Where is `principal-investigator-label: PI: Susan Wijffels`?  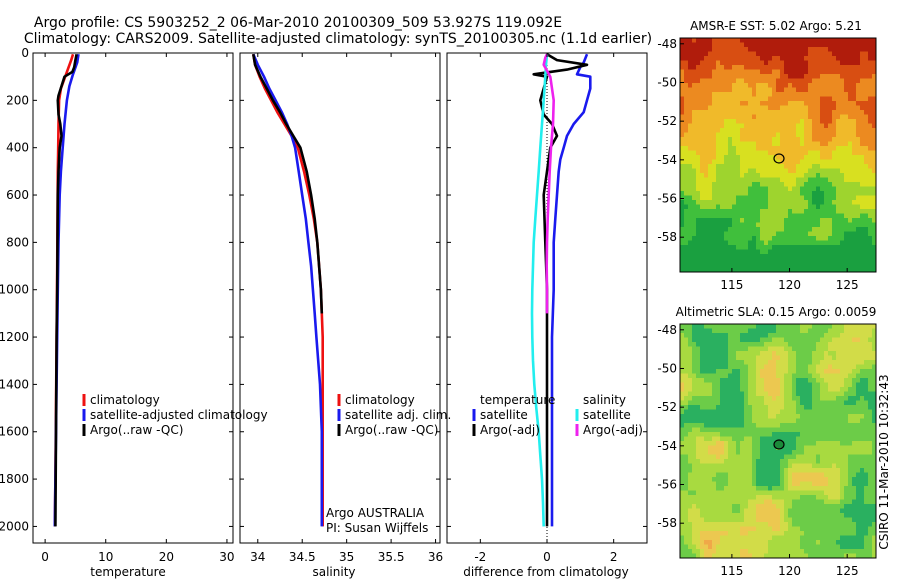 principal-investigator-label: PI: Susan Wijffels is located at coordinates (377, 528).